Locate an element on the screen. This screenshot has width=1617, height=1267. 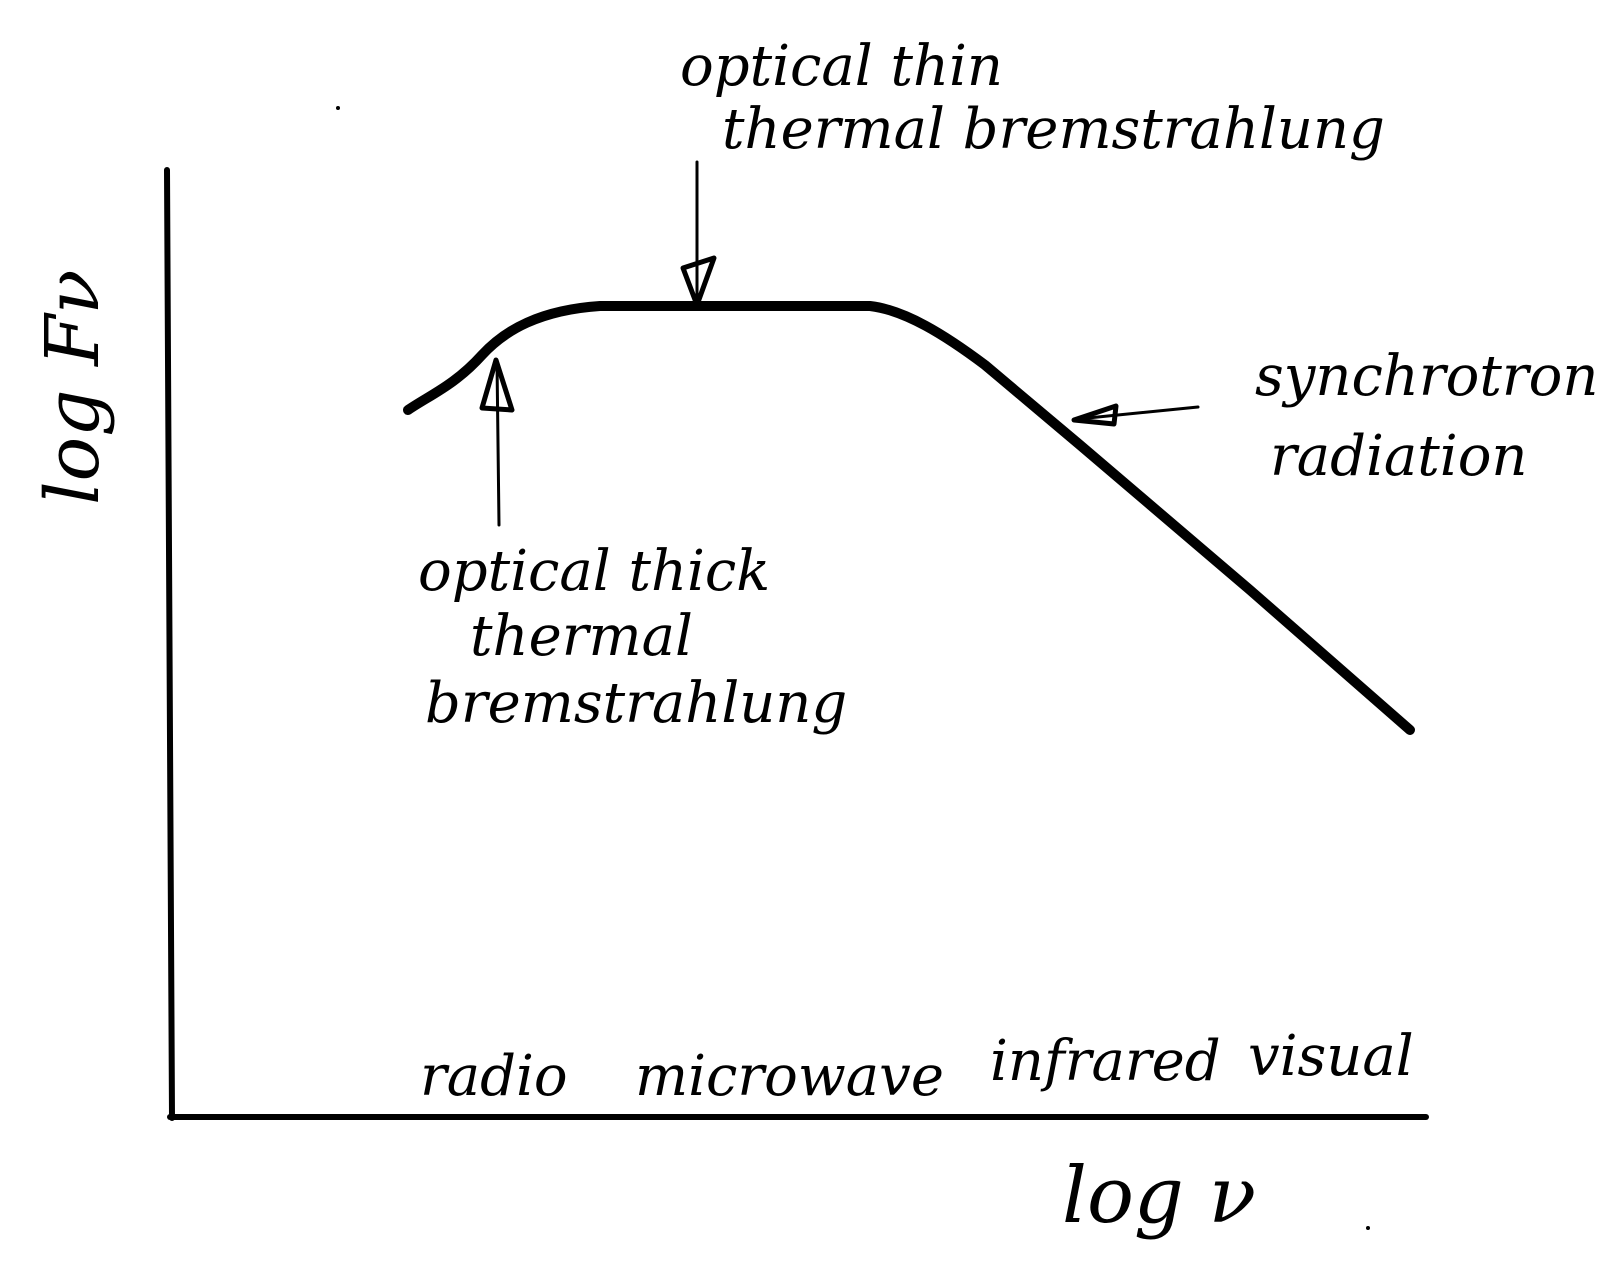
label-optical-thin-1: optical thin is located at coordinates (841, 66).